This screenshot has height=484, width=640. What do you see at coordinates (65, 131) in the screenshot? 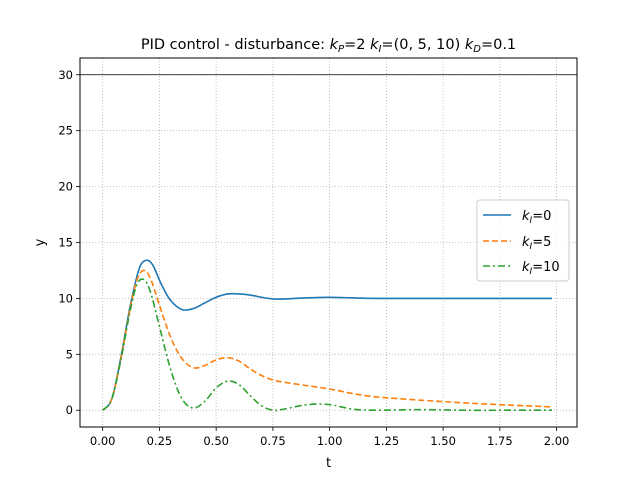
I see `y-tick-label-25: 25` at bounding box center [65, 131].